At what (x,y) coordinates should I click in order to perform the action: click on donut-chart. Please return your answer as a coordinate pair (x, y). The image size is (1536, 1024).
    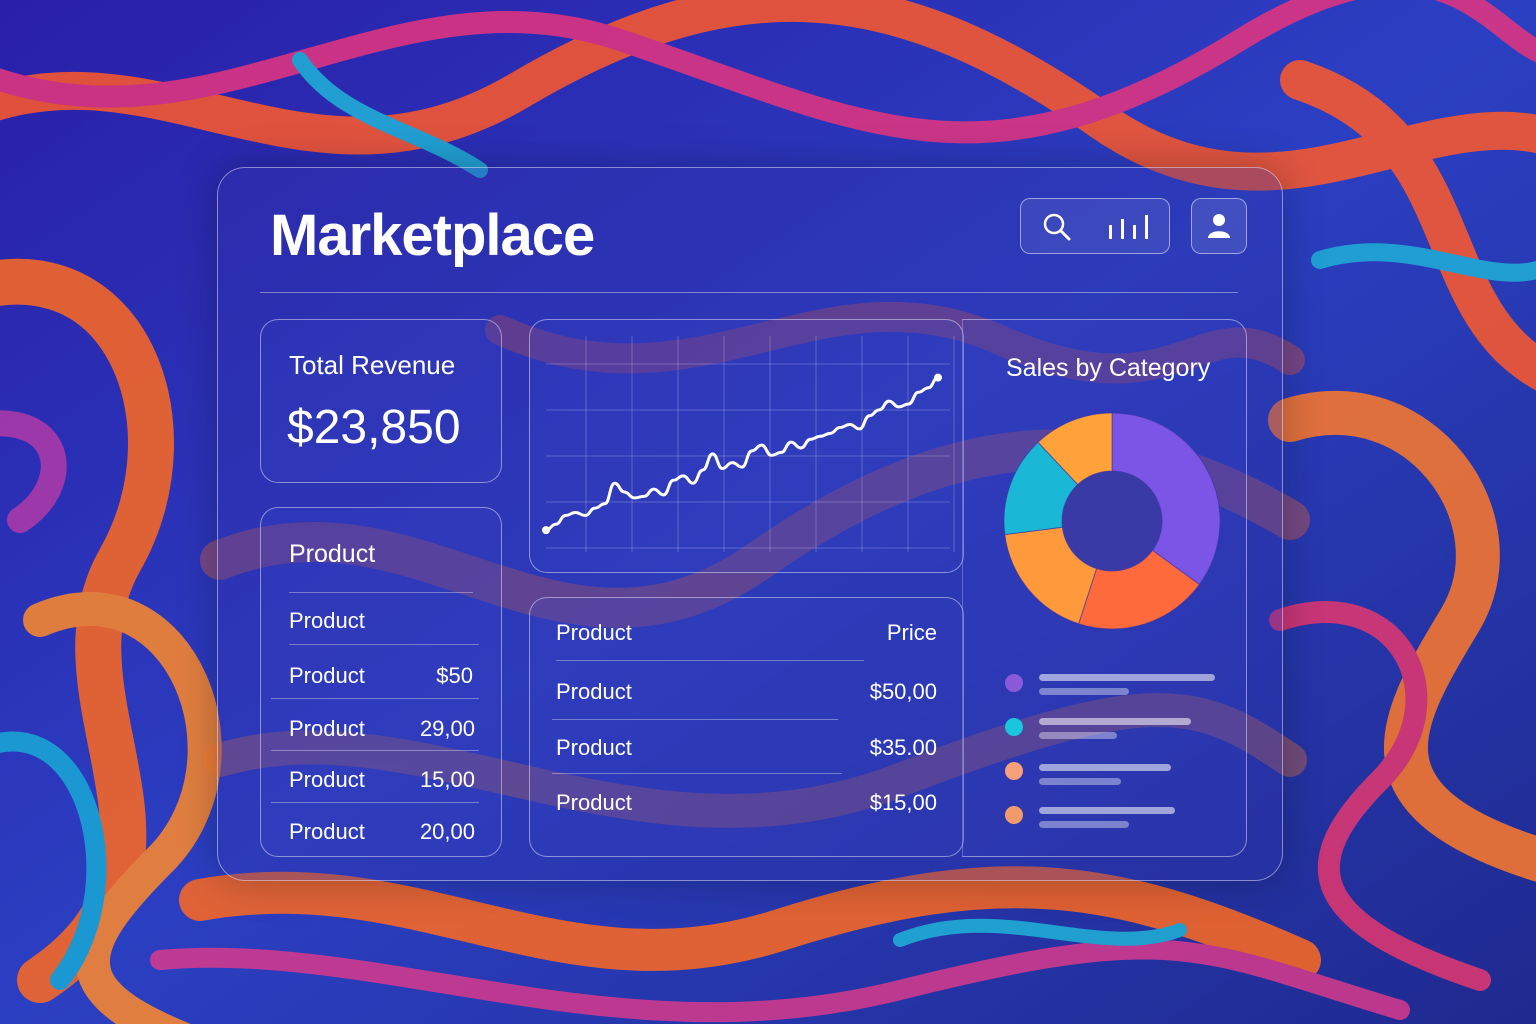
    Looking at the image, I should click on (1112, 521).